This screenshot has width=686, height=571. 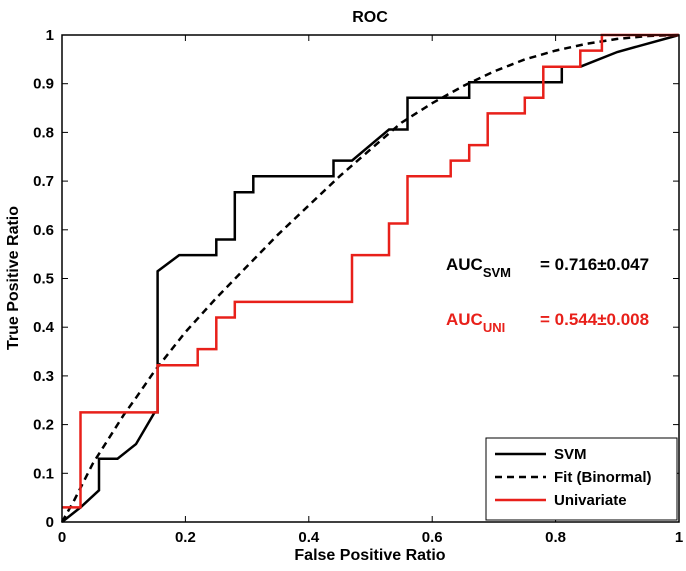 What do you see at coordinates (494, 327) in the screenshot?
I see `auc-subscript: UNI` at bounding box center [494, 327].